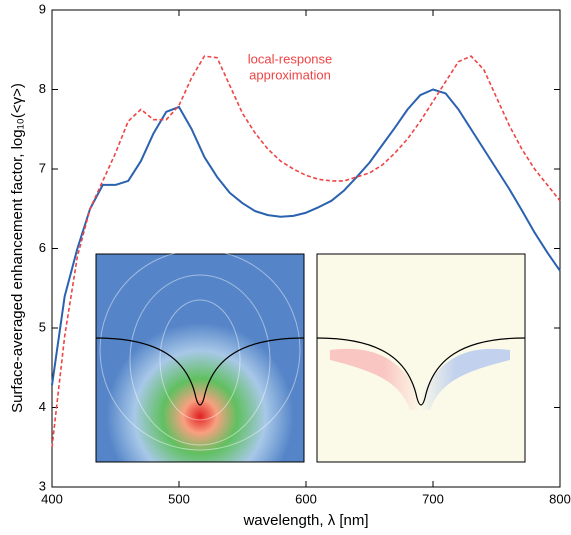 The width and height of the screenshot is (571, 535). What do you see at coordinates (42, 167) in the screenshot?
I see `y-tick-label: 7` at bounding box center [42, 167].